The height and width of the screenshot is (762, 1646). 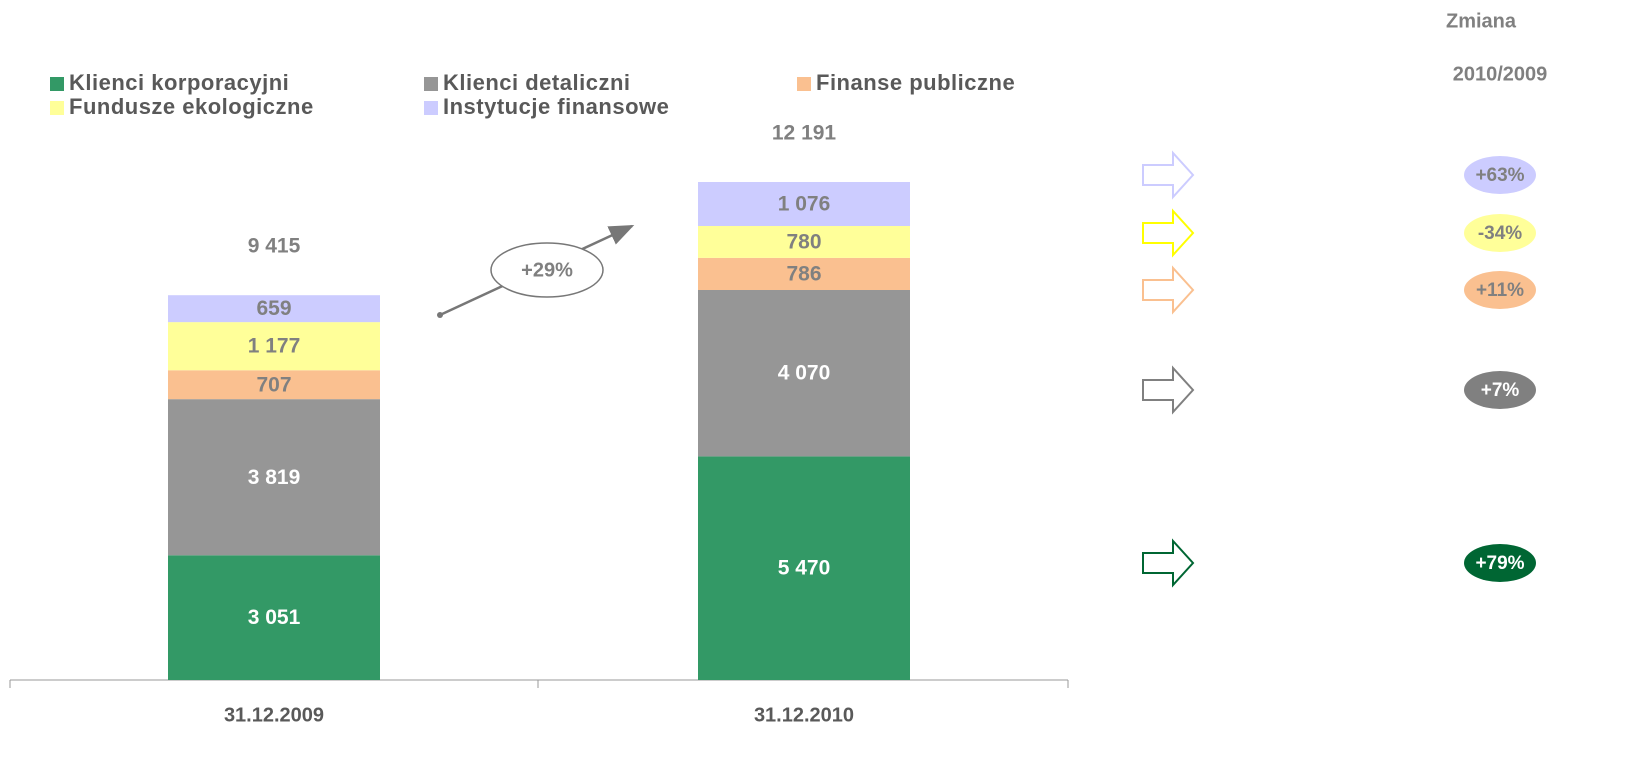 What do you see at coordinates (804, 133) in the screenshot?
I see `total-label: 12 191` at bounding box center [804, 133].